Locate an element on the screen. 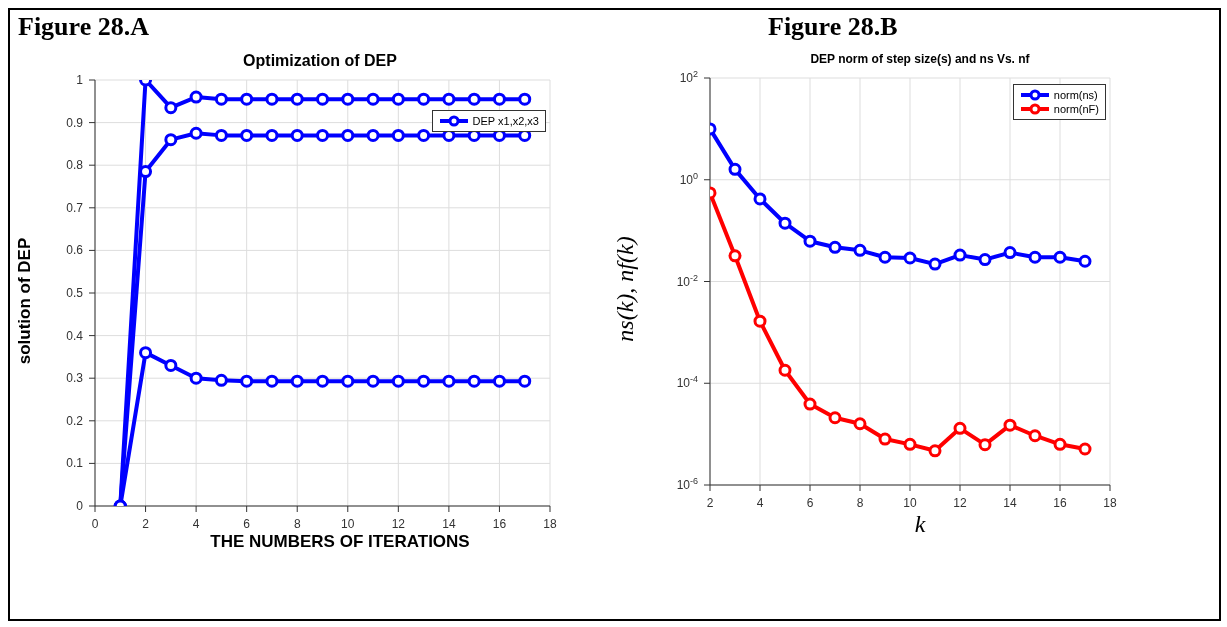 This screenshot has height=627, width=1227. chart-title: DEP norm of step size(s) and ns Vs. nf is located at coordinates (920, 59).